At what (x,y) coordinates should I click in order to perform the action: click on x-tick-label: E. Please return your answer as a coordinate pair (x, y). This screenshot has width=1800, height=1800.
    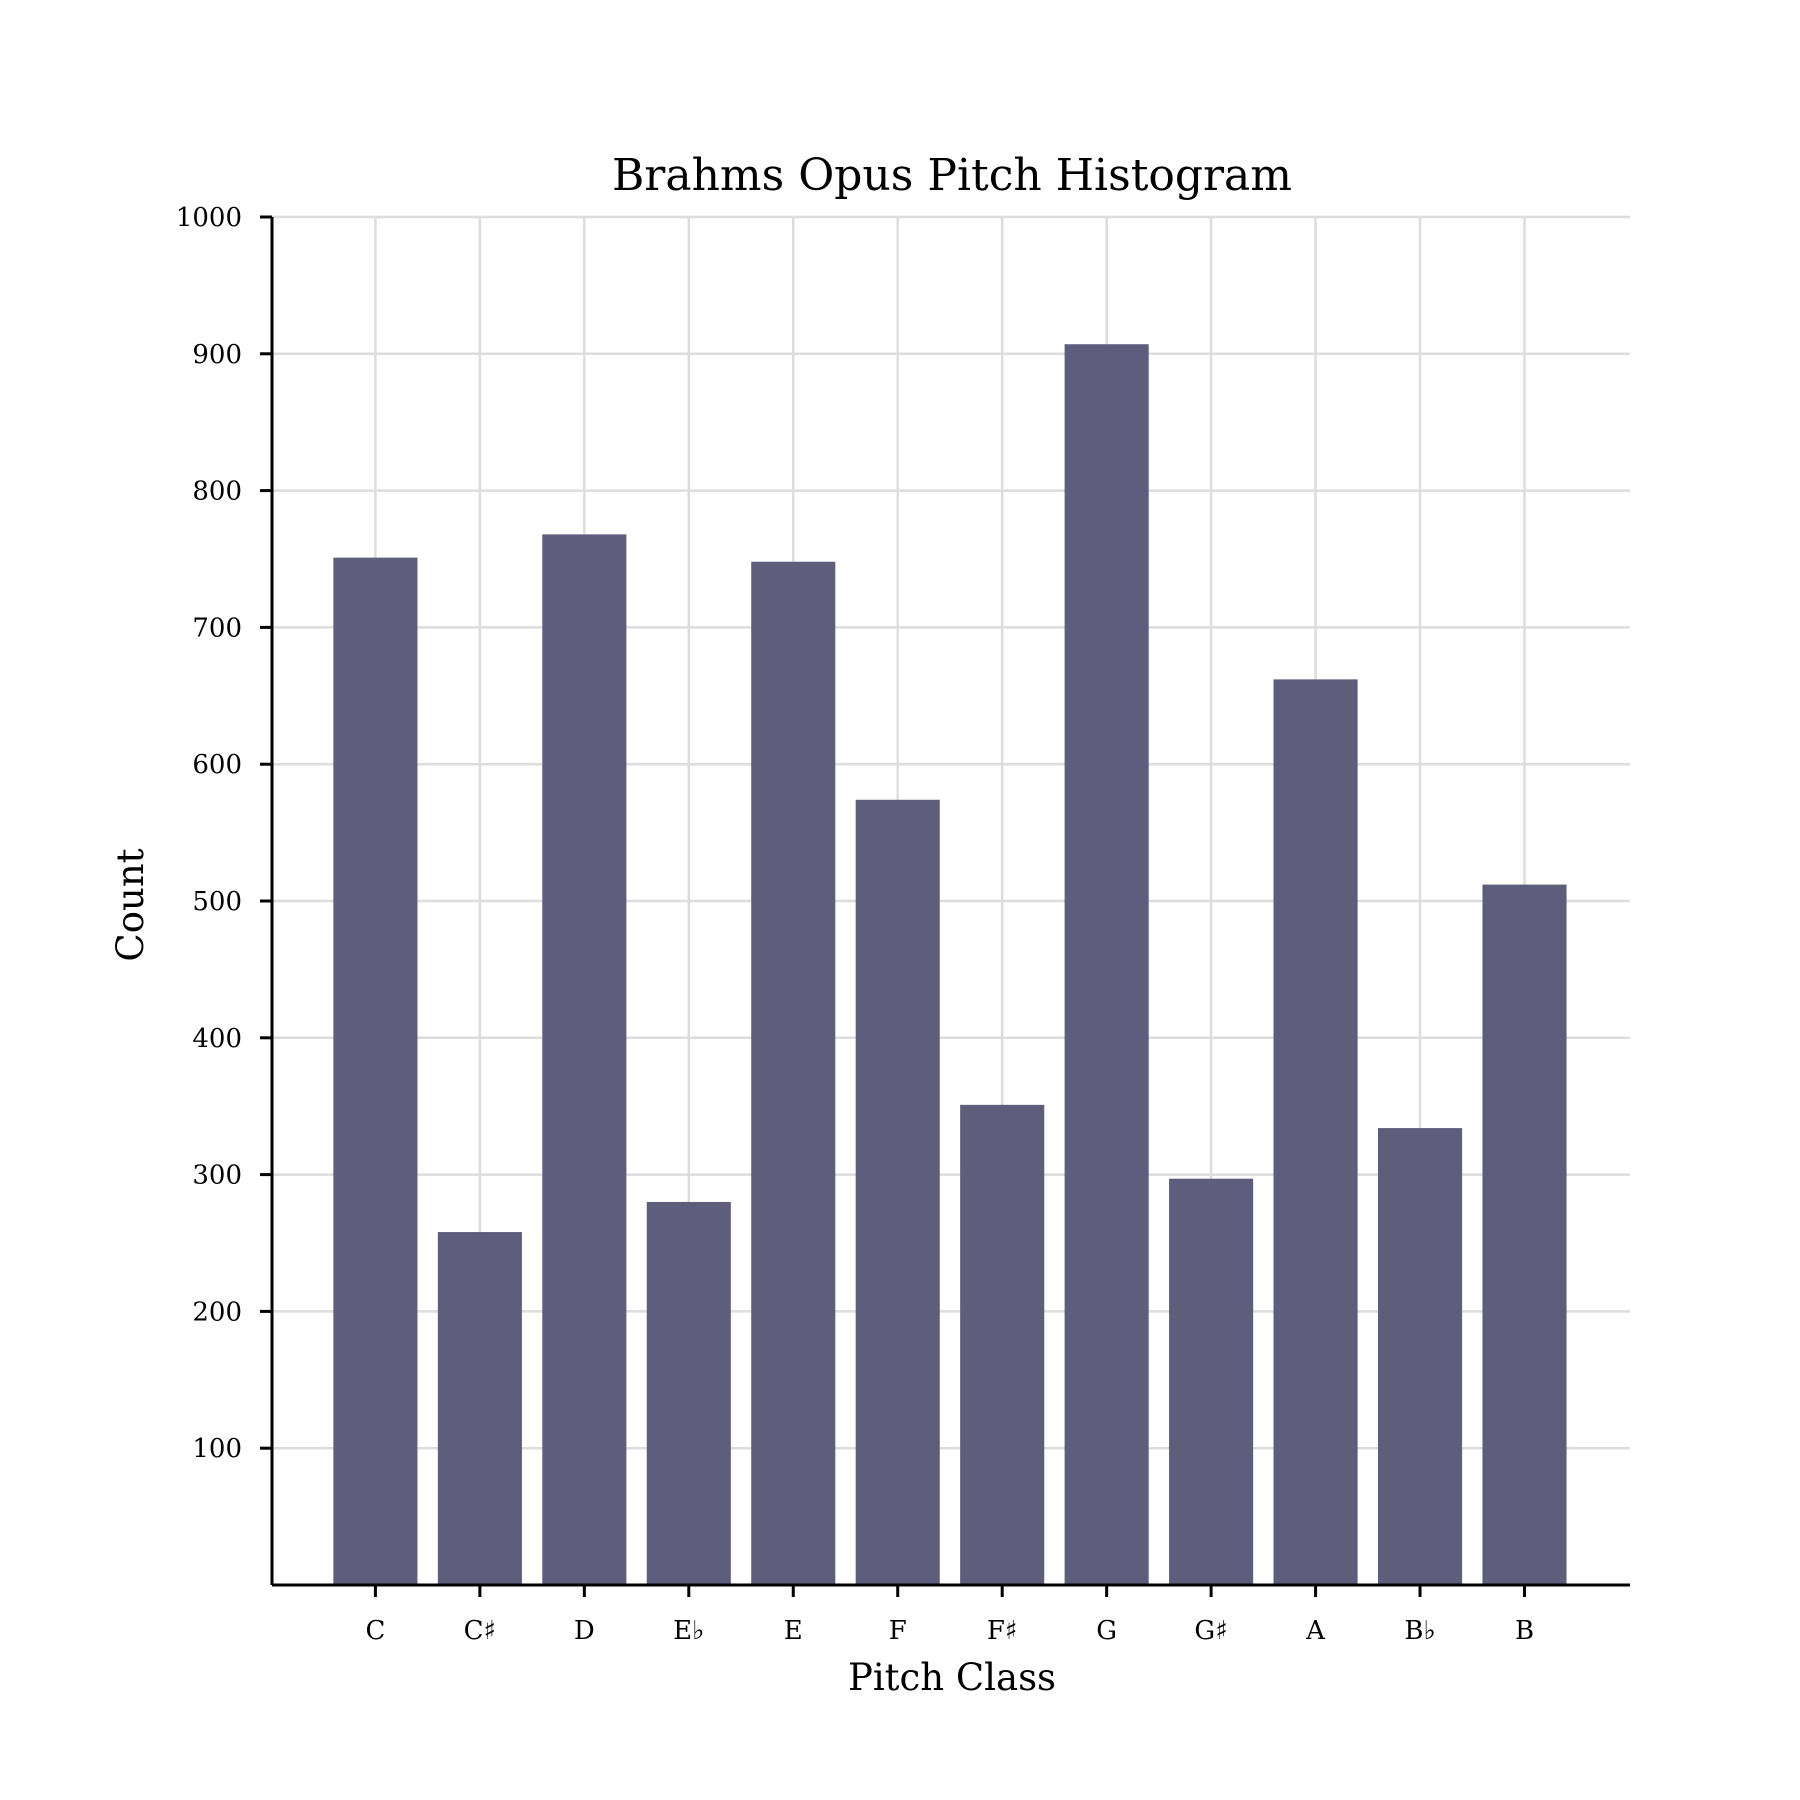
    Looking at the image, I should click on (793, 1631).